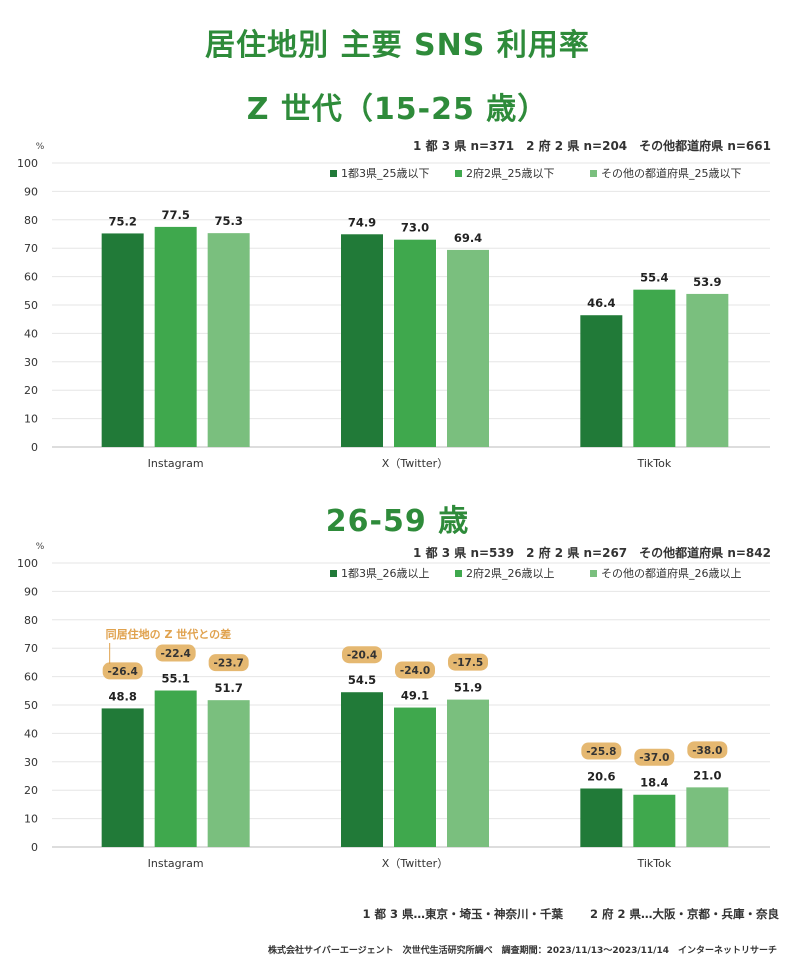 The height and width of the screenshot is (964, 795). What do you see at coordinates (671, 173) in the screenshot?
I see `legend-label: その他の都道府県_25歳以下` at bounding box center [671, 173].